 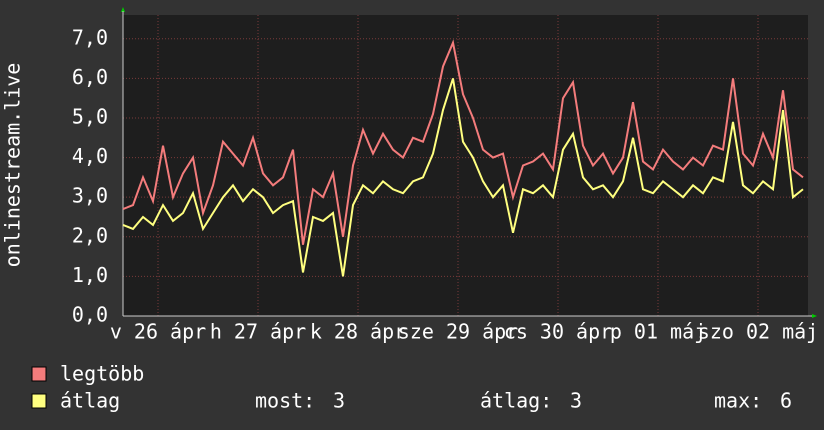 What do you see at coordinates (738, 401) in the screenshot?
I see `stat-label: max:` at bounding box center [738, 401].